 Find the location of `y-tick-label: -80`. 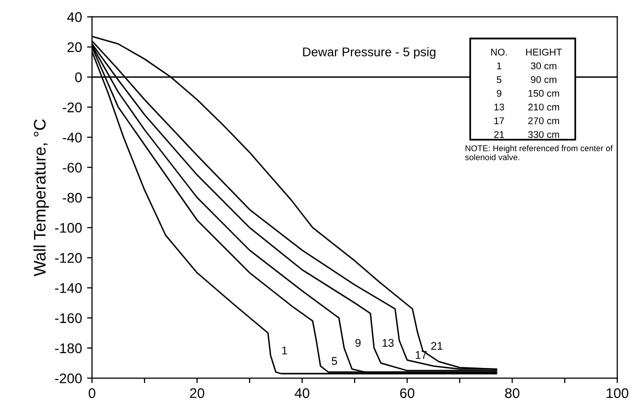

y-tick-label: -80 is located at coordinates (72, 197).